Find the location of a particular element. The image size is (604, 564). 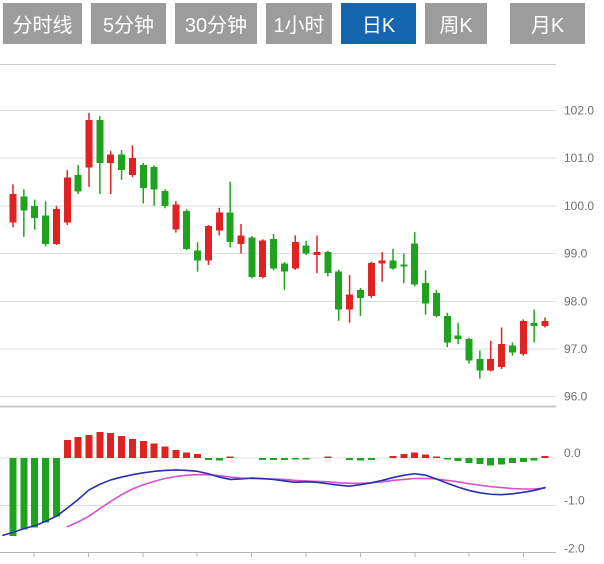

dif-line is located at coordinates (274, 503).